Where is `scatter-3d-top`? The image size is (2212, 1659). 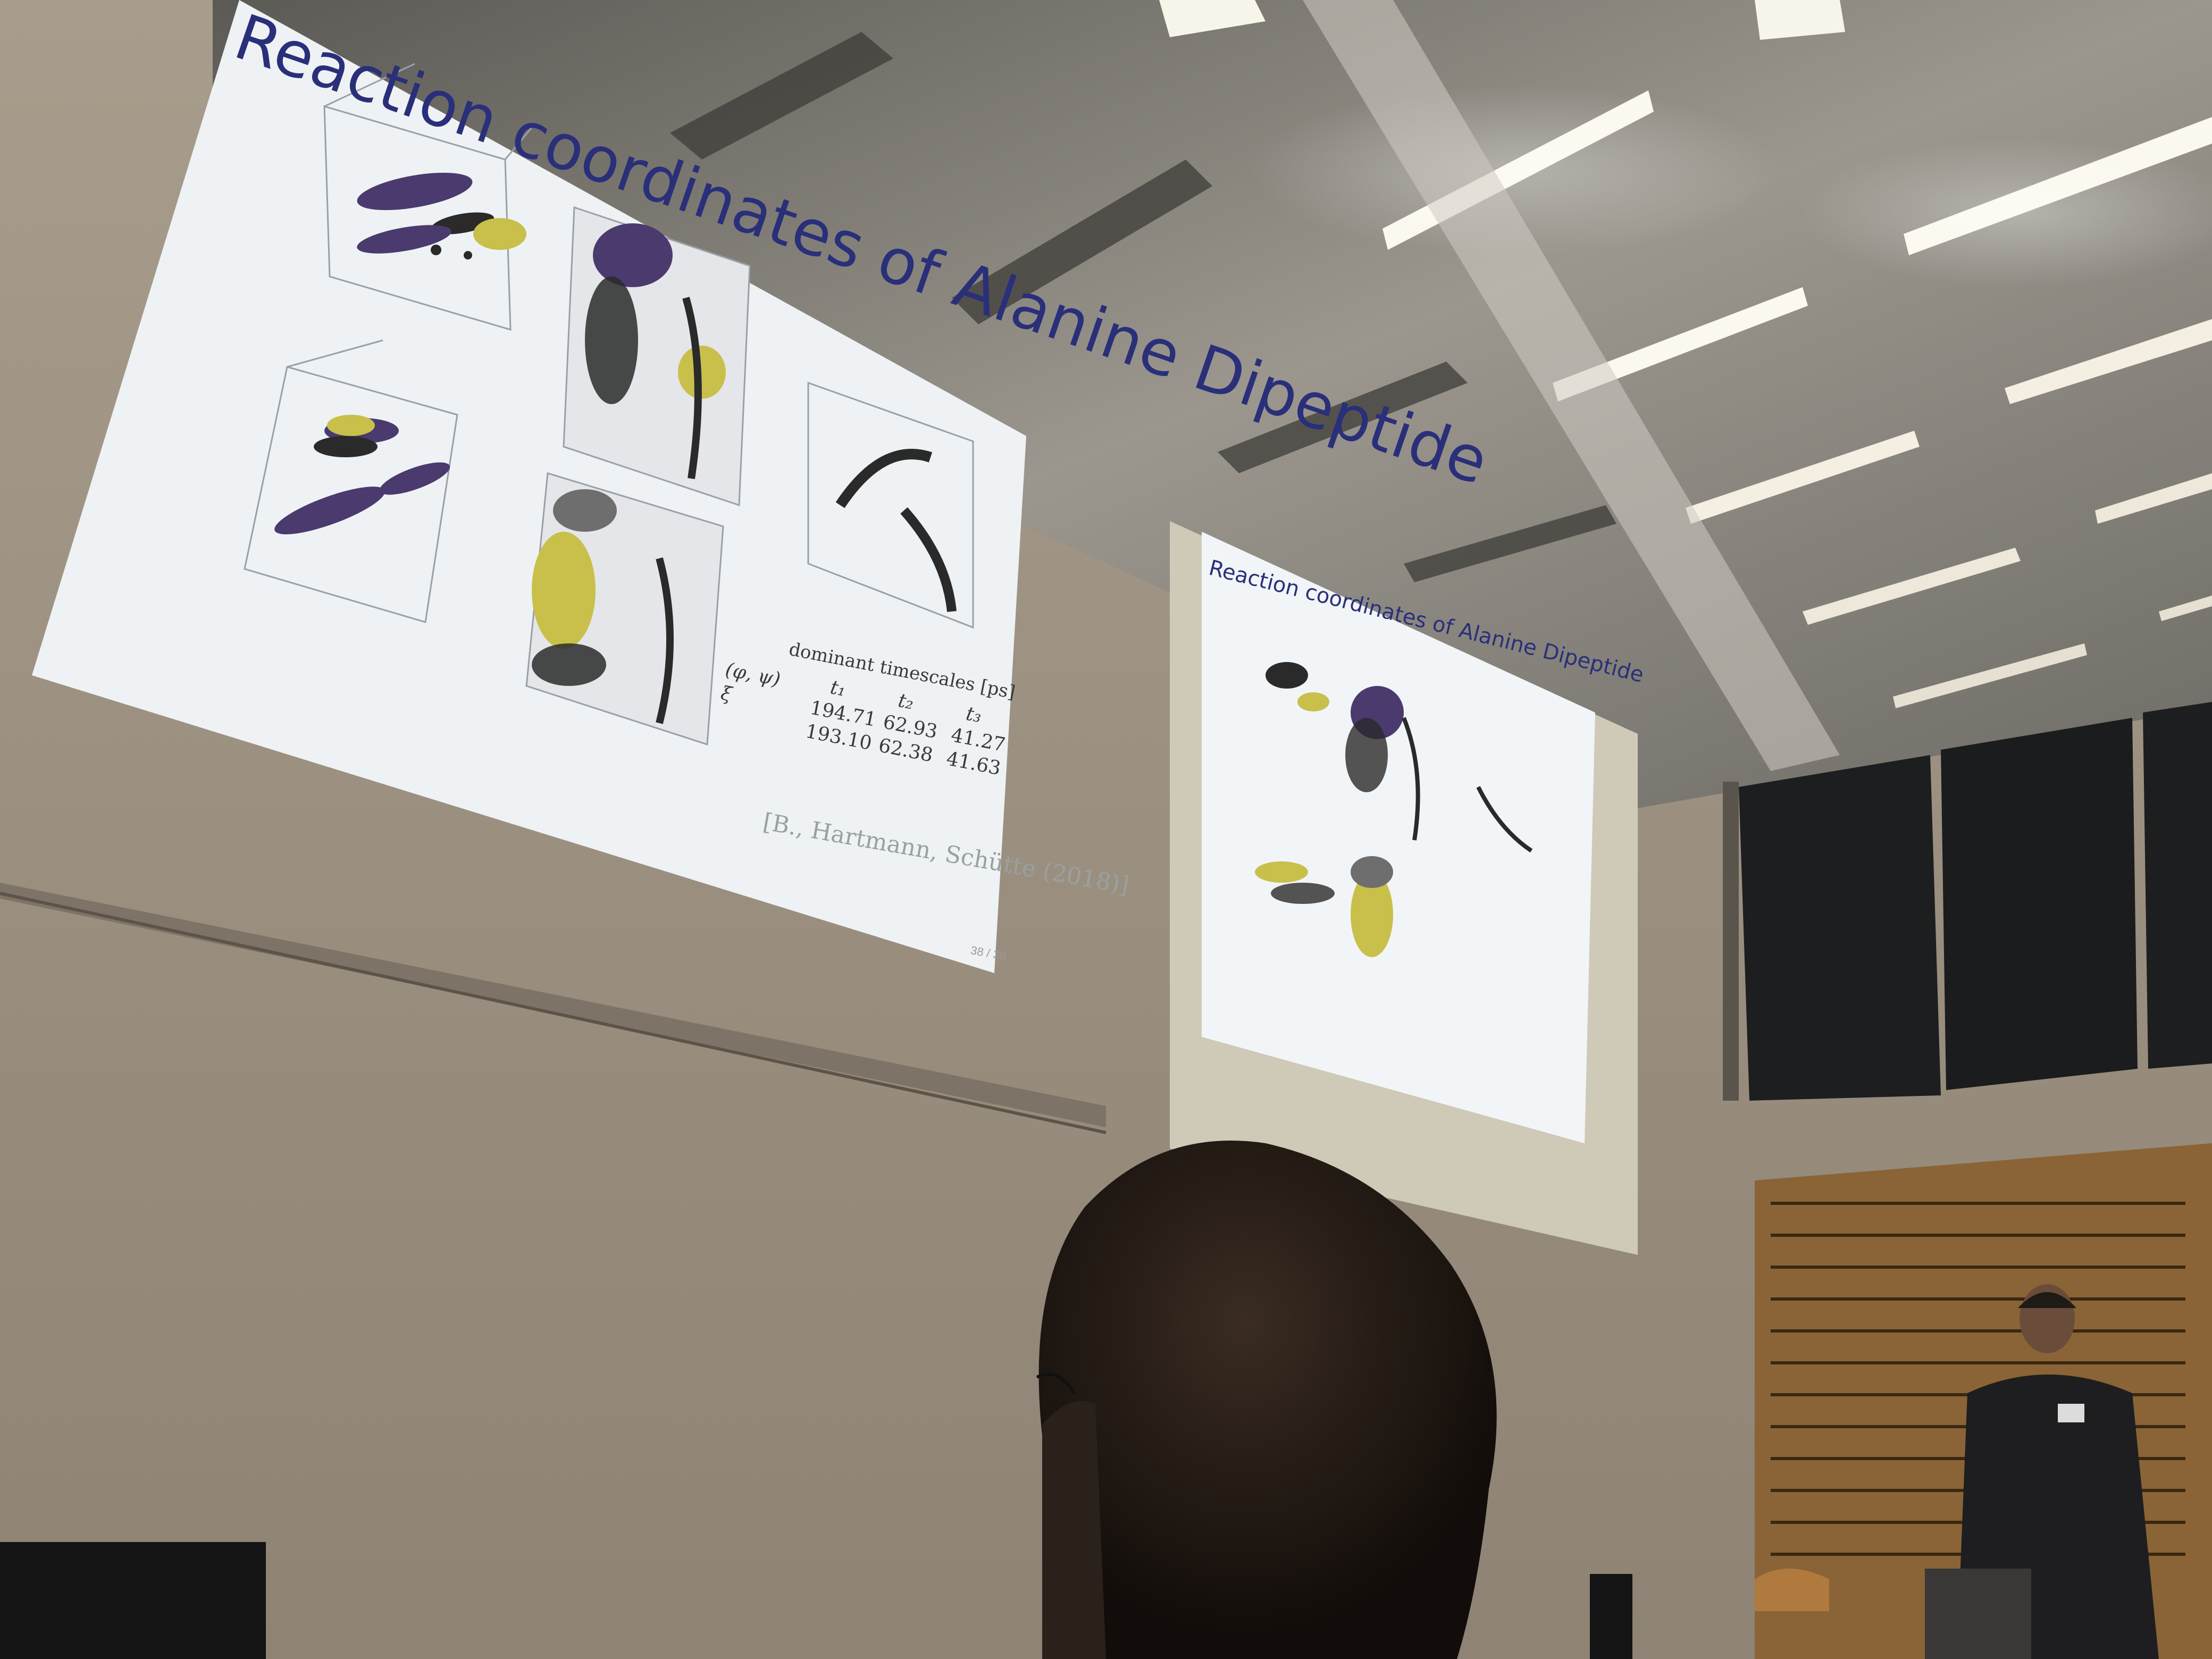
scatter-3d-top is located at coordinates (428, 197).